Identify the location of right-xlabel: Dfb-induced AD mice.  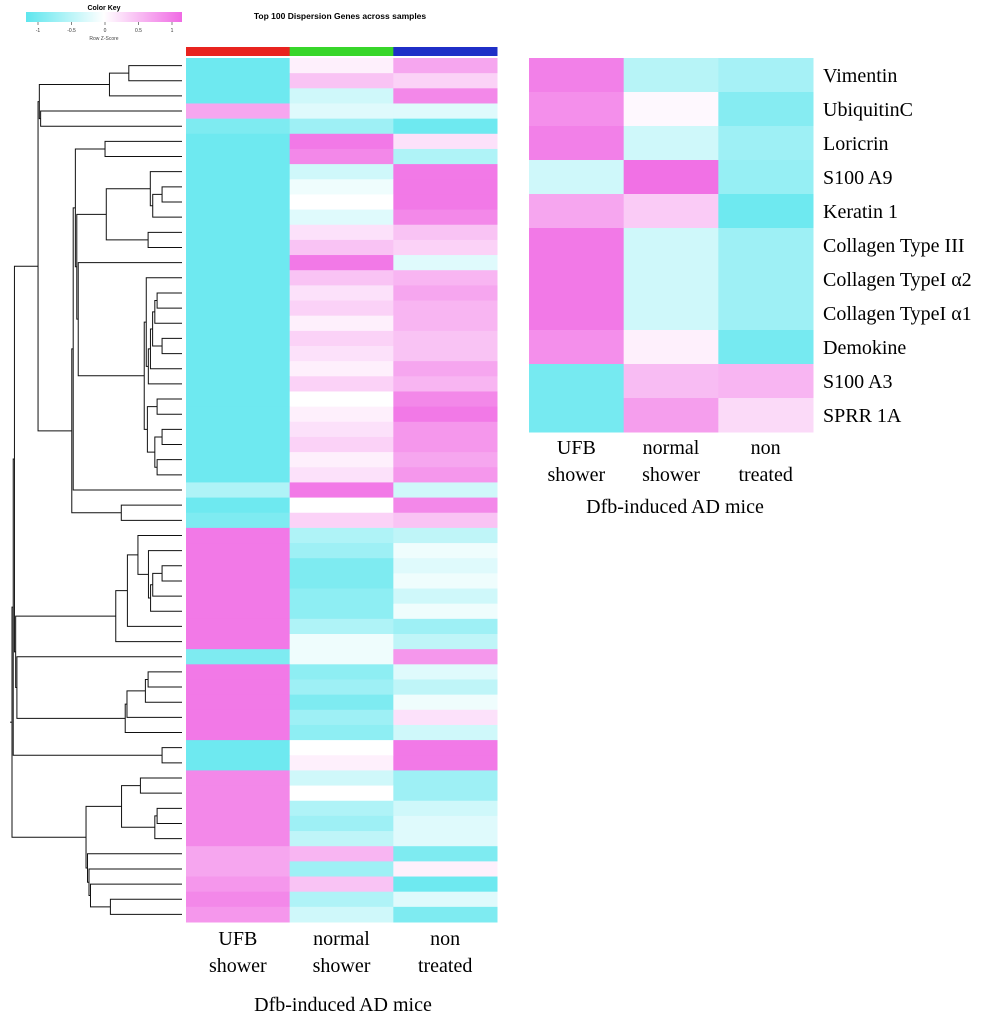
(675, 507).